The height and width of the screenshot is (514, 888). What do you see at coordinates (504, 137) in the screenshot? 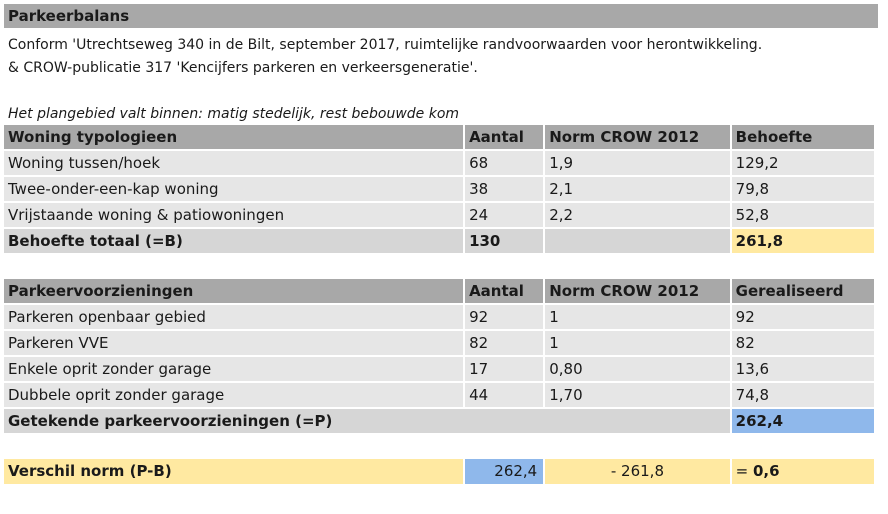
I see `woning-header-aantal: Aantal` at bounding box center [504, 137].